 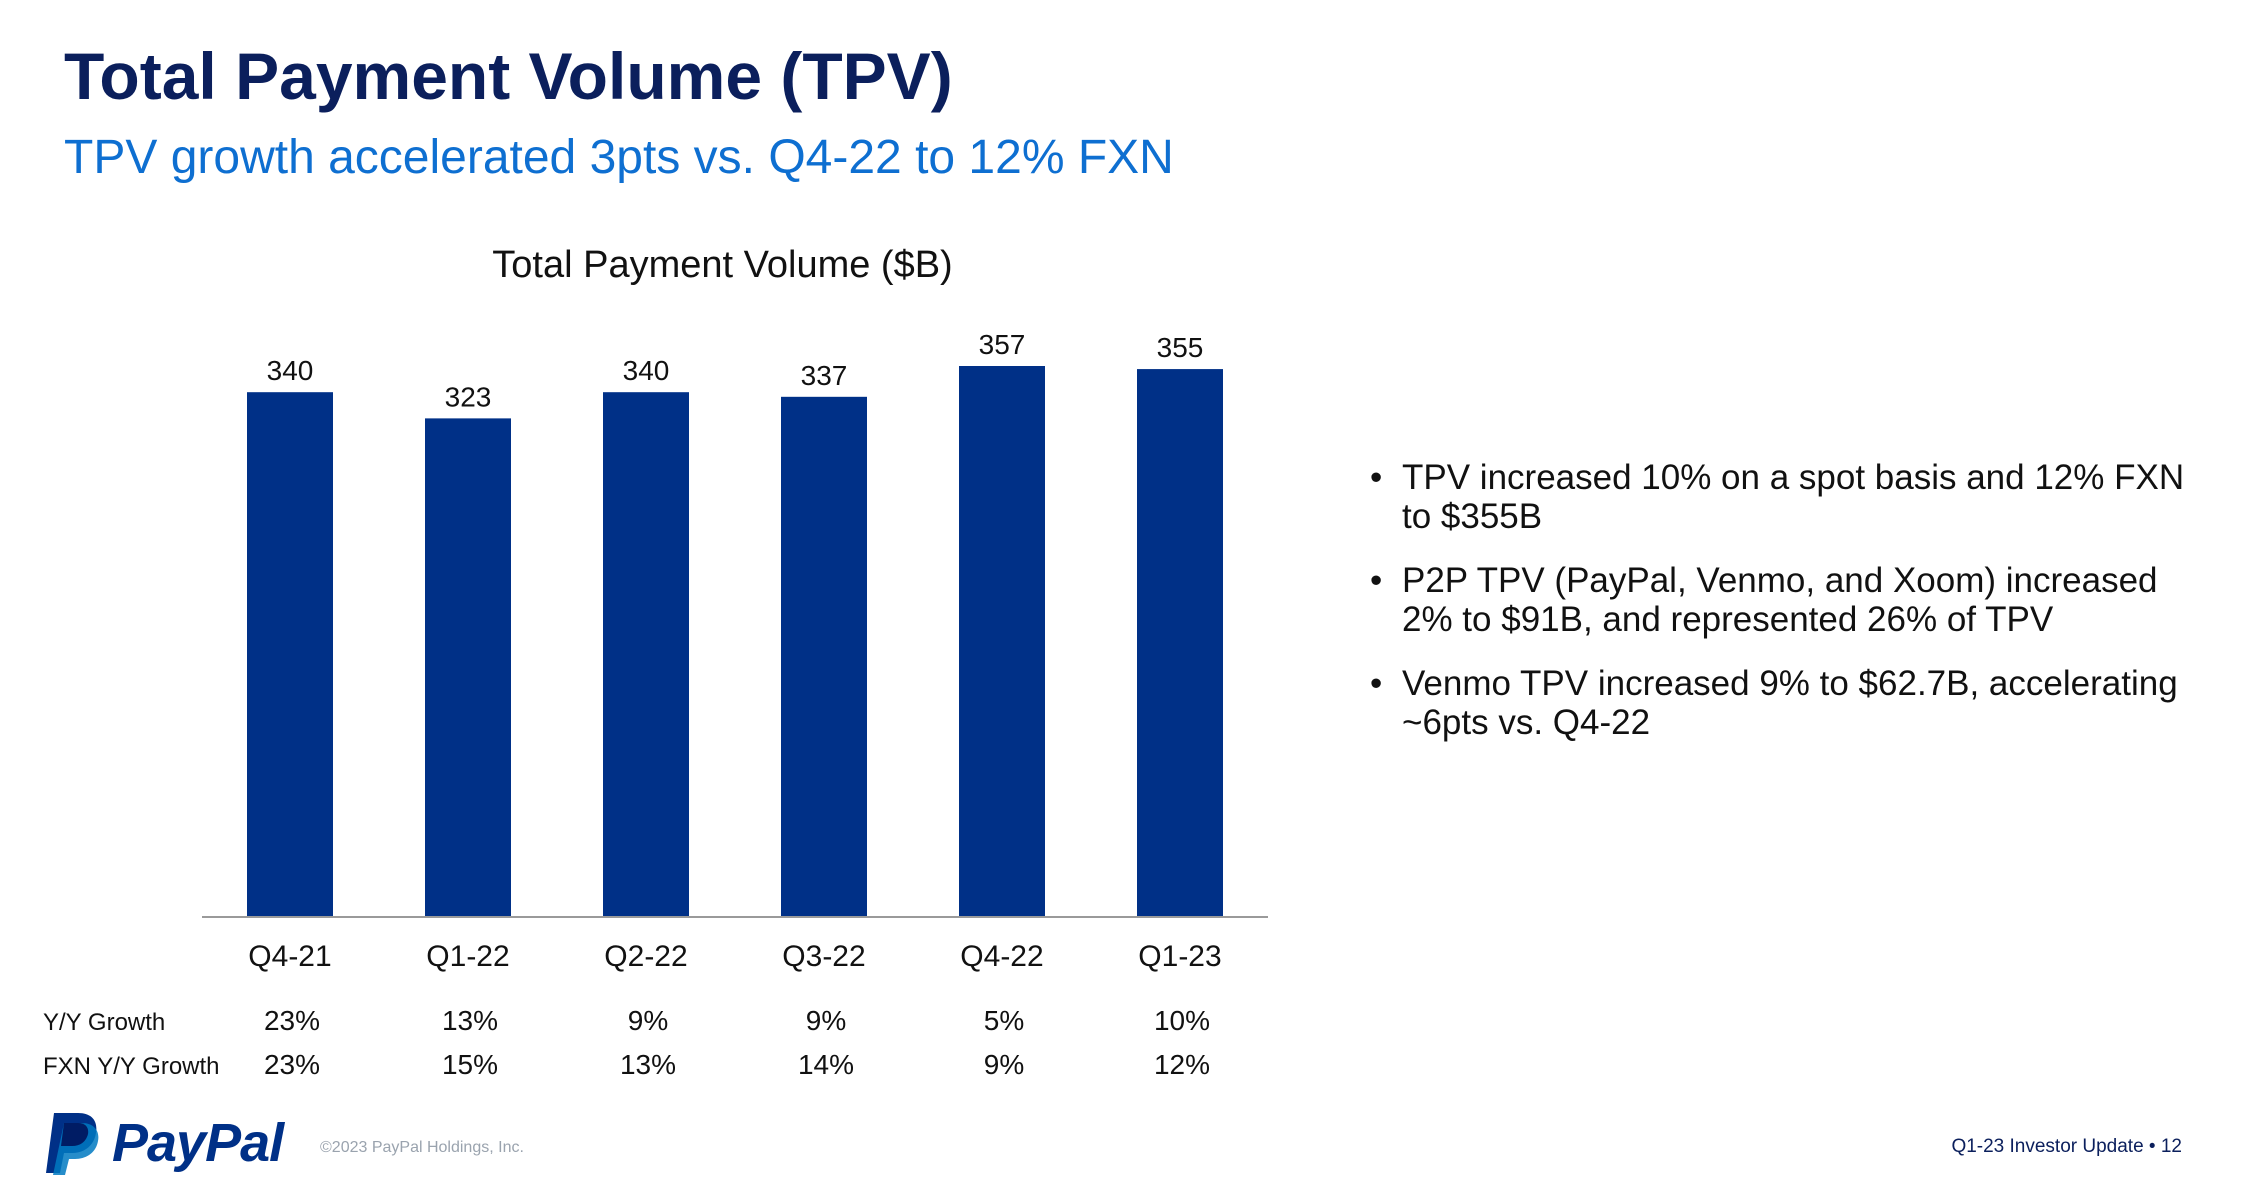 I want to click on x-tick-label: Q4-22, so click(x=1001, y=956).